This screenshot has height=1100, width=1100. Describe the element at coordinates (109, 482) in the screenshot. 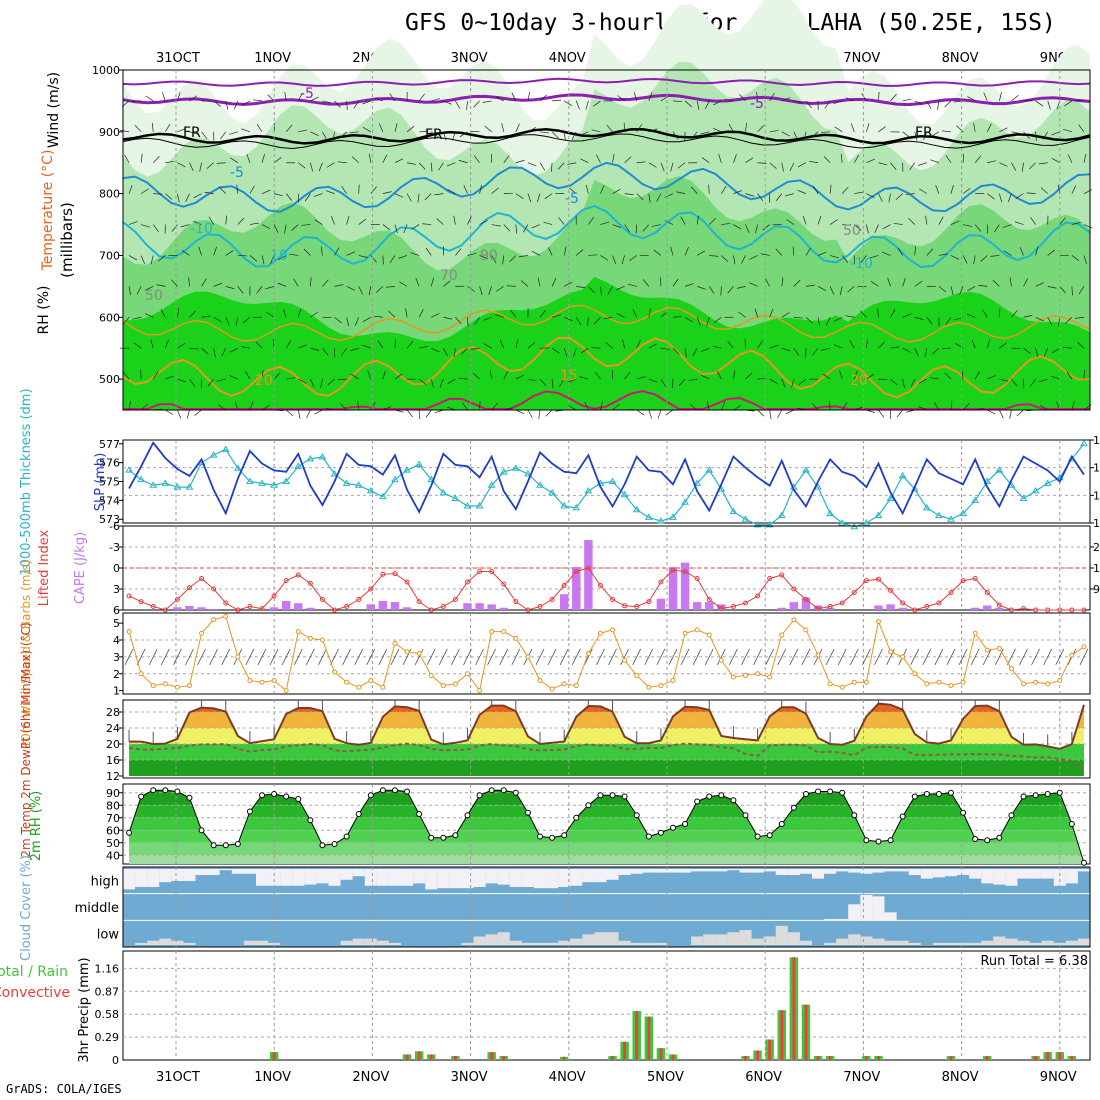

I see `y-tick-label: 575` at that location.